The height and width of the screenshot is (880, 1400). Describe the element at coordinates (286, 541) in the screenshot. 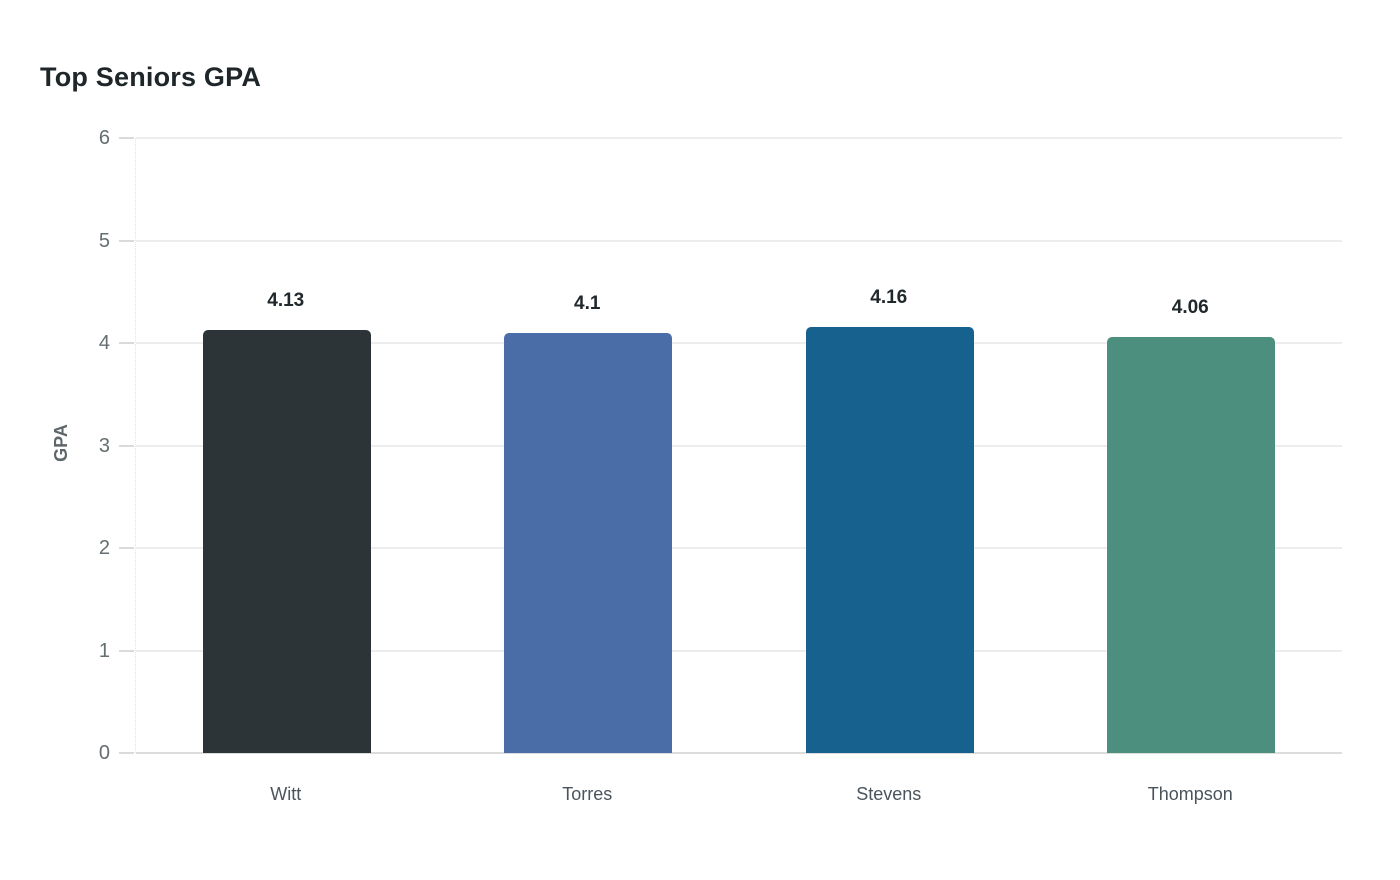

I see `bar-witt` at that location.